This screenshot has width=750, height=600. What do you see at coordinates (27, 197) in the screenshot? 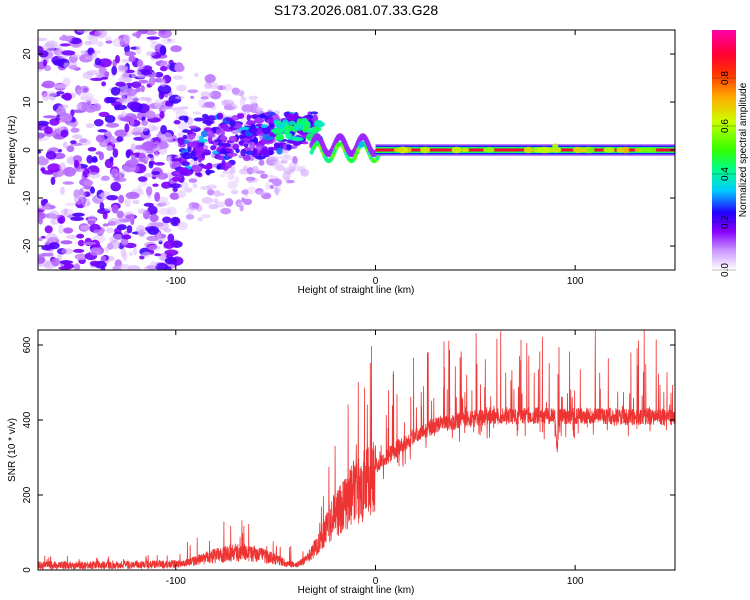
I see `spec-ytick-label-1: -10` at bounding box center [27, 197].